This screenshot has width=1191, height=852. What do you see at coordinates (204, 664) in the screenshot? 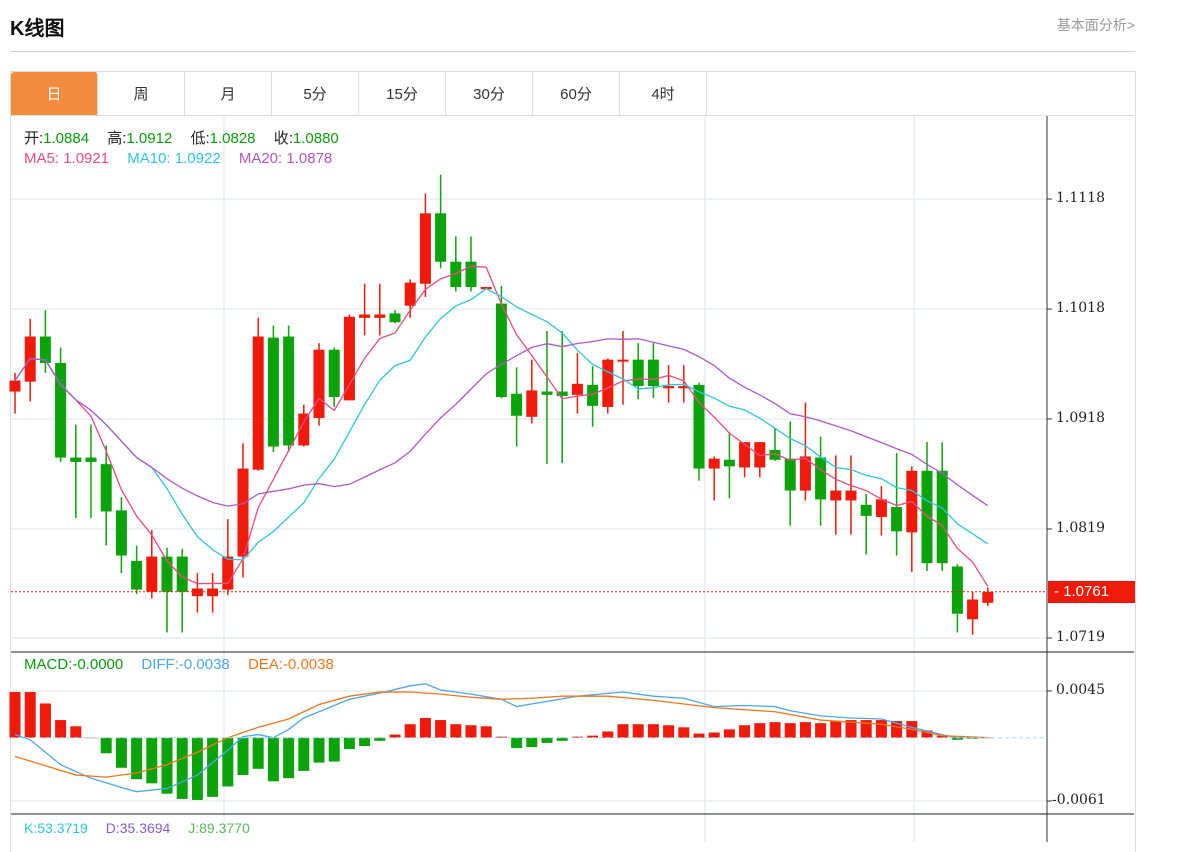
I see `diff-value: -0.0038` at bounding box center [204, 664].